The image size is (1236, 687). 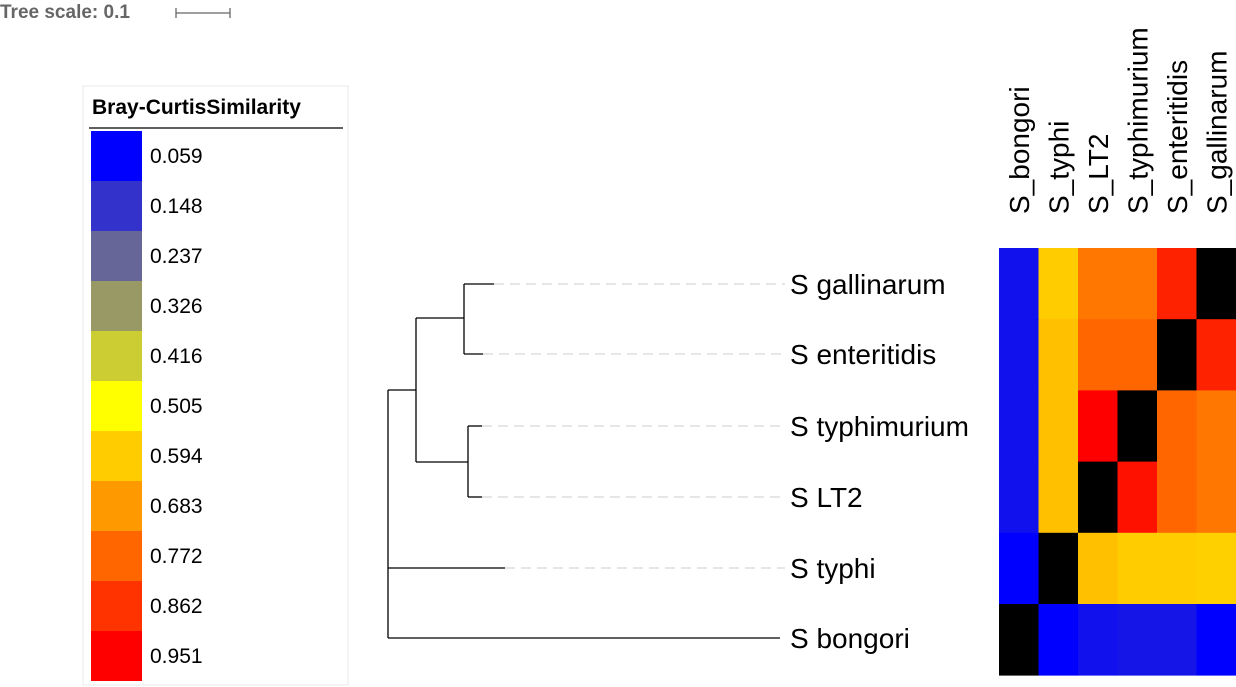 I want to click on heatmap-column-label: S_typhi, so click(x=1058, y=167).